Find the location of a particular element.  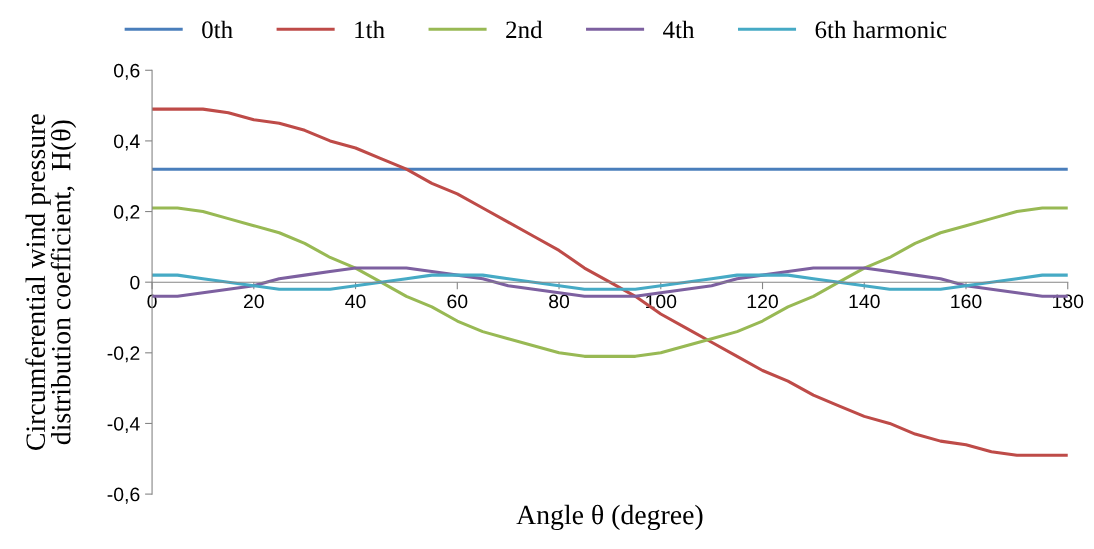

y-tick-label: -0,6 is located at coordinates (123, 495).